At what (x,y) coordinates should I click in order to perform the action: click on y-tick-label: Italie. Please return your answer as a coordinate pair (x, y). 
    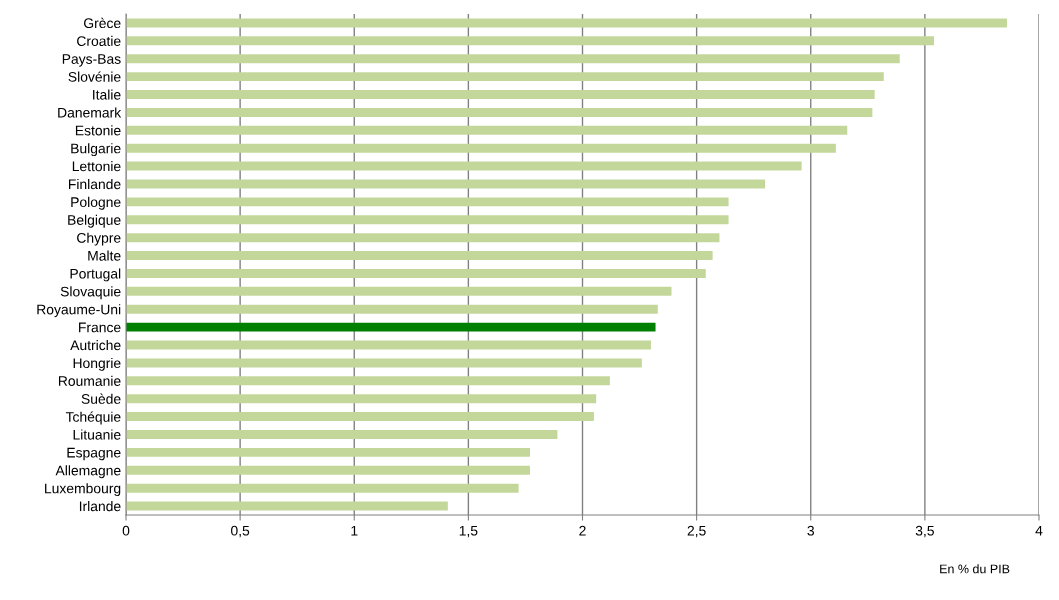
    Looking at the image, I should click on (107, 94).